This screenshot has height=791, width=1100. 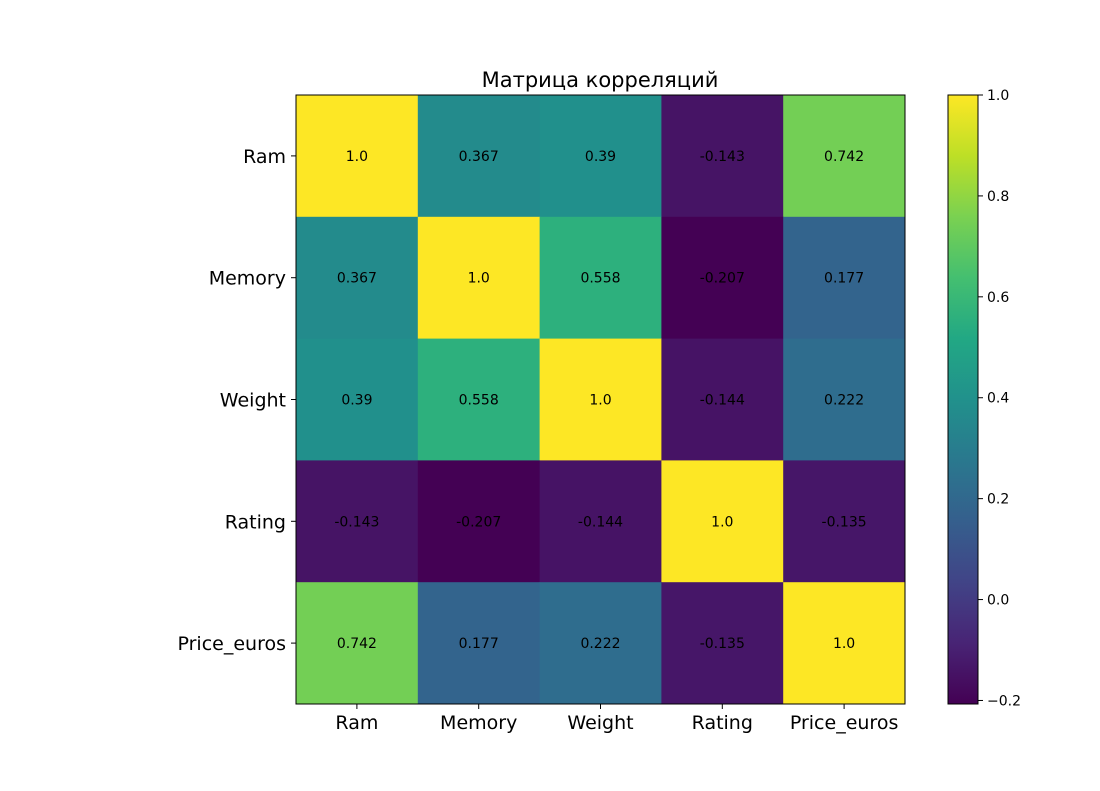 I want to click on colorbar-frame, so click(x=963, y=399).